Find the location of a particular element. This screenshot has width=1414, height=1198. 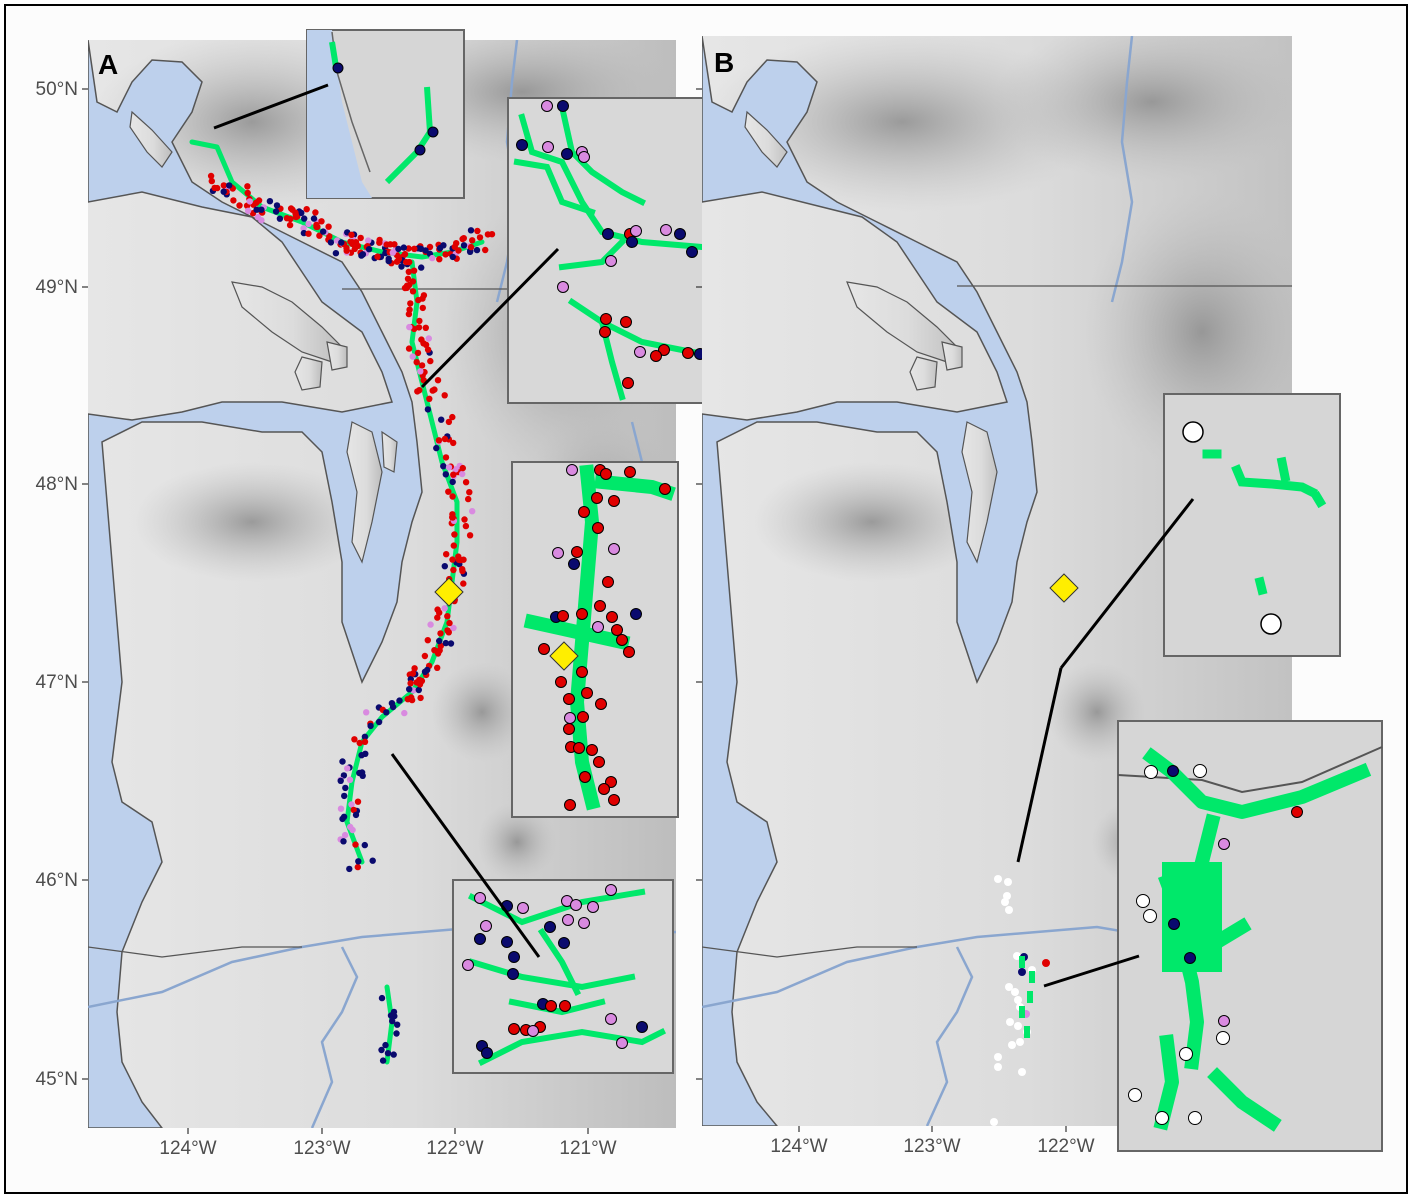

y-tick-label: 46°N is located at coordinates (57, 880).